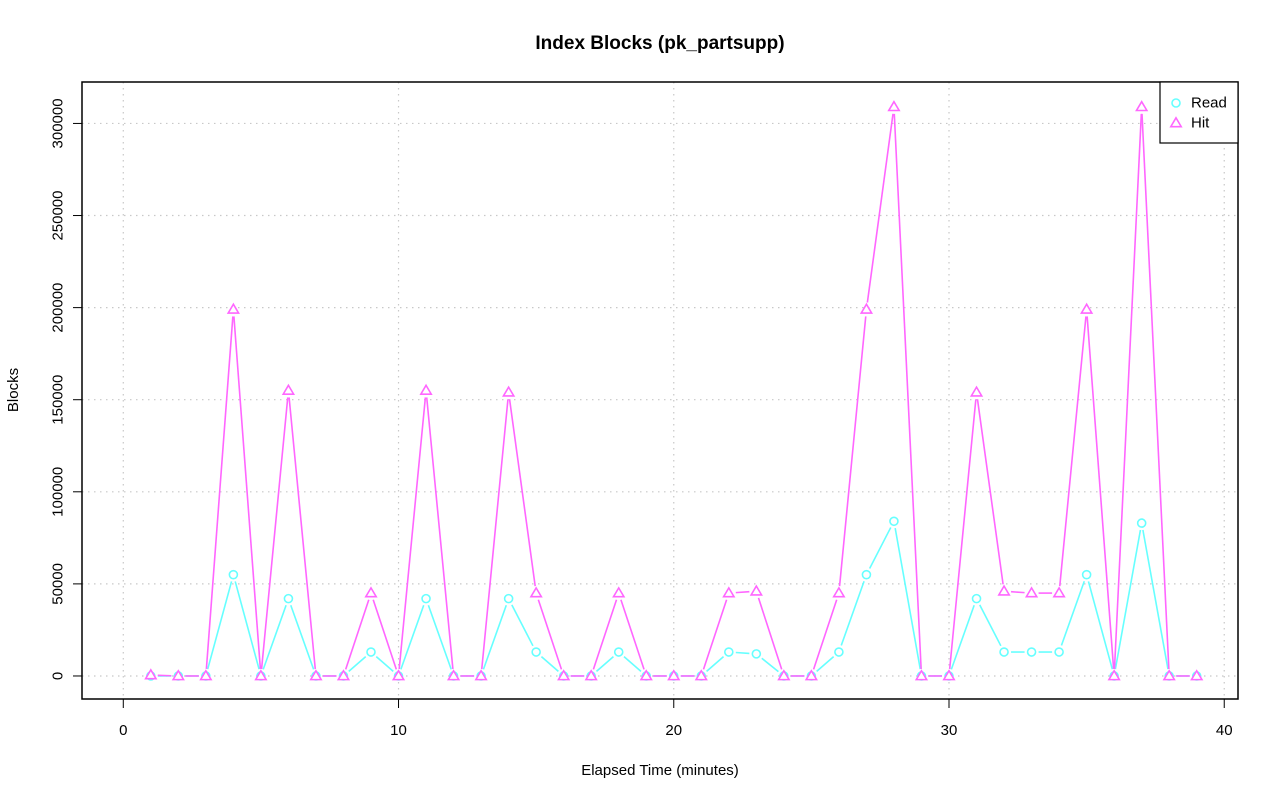  What do you see at coordinates (949, 730) in the screenshot?
I see `x-tick-label: 30` at bounding box center [949, 730].